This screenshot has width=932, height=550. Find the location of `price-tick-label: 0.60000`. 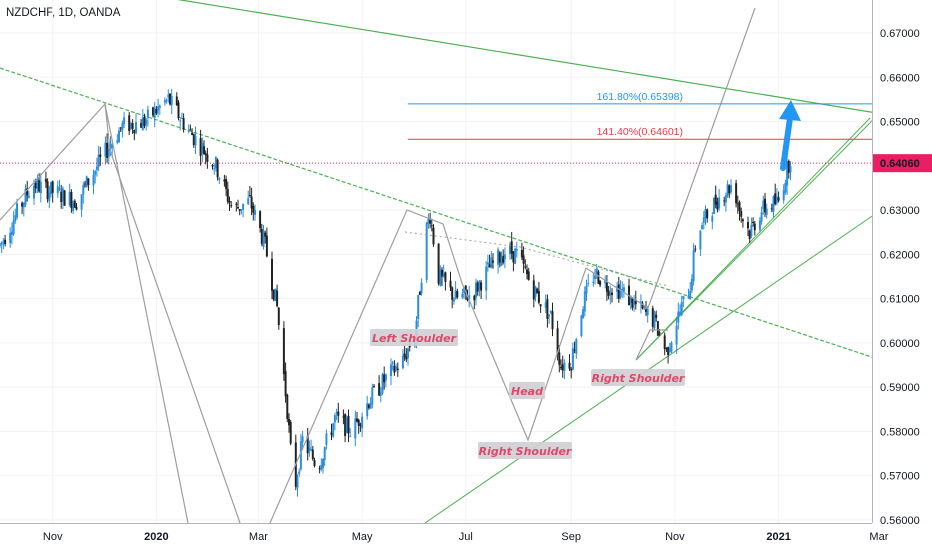

price-tick-label: 0.60000 is located at coordinates (900, 344).